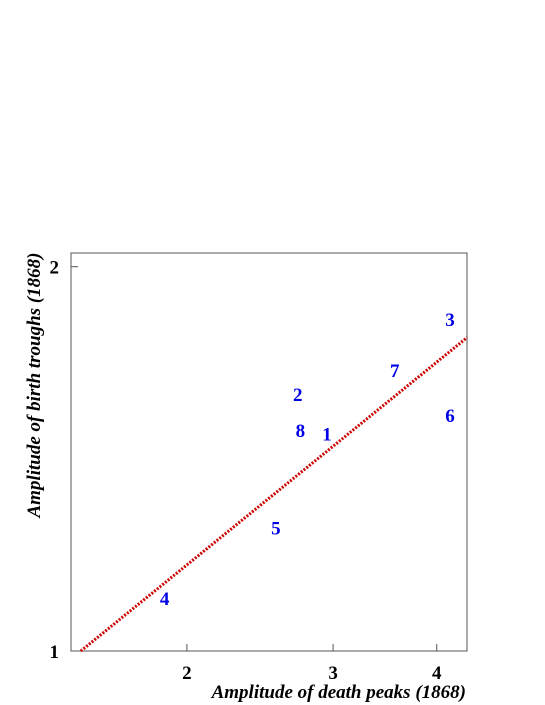 The width and height of the screenshot is (545, 705). What do you see at coordinates (55, 652) in the screenshot?
I see `y-tick-label: 1` at bounding box center [55, 652].